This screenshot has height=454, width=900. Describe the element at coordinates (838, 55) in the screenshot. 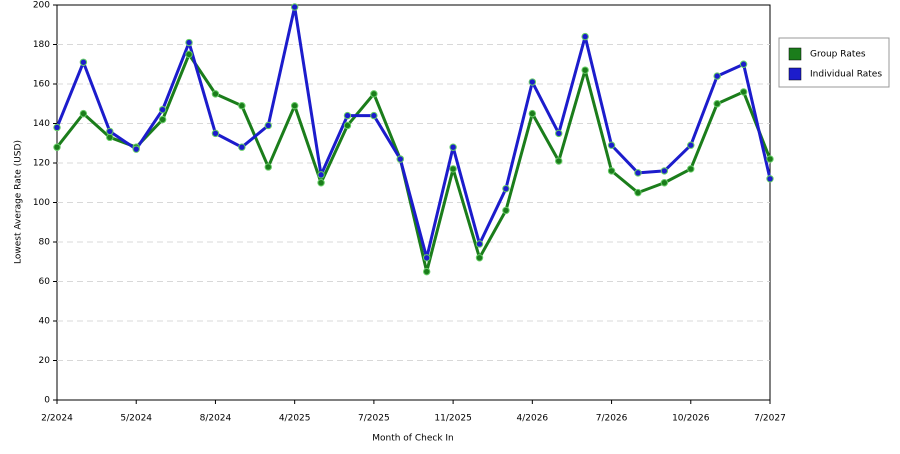

I see `legend-label: Group Rates` at that location.